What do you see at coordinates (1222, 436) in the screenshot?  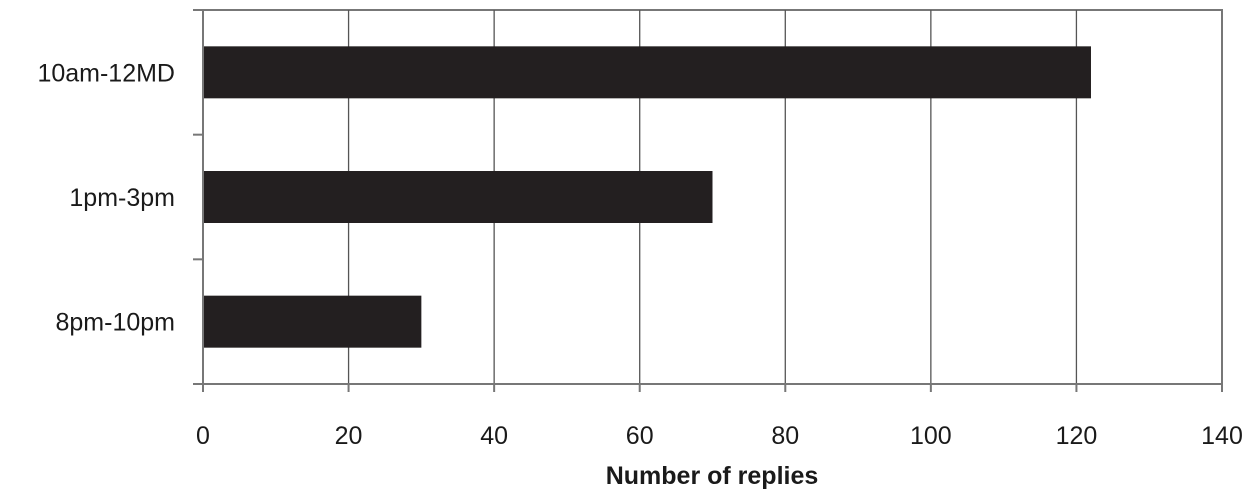 I see `x-tick-label-140: 140` at bounding box center [1222, 436].